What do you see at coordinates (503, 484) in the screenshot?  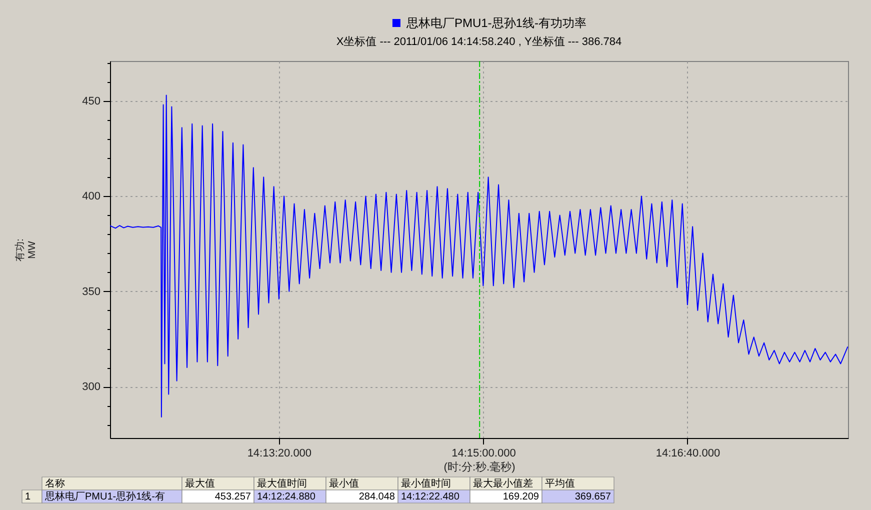 I see `text: 最大最小值差` at bounding box center [503, 484].